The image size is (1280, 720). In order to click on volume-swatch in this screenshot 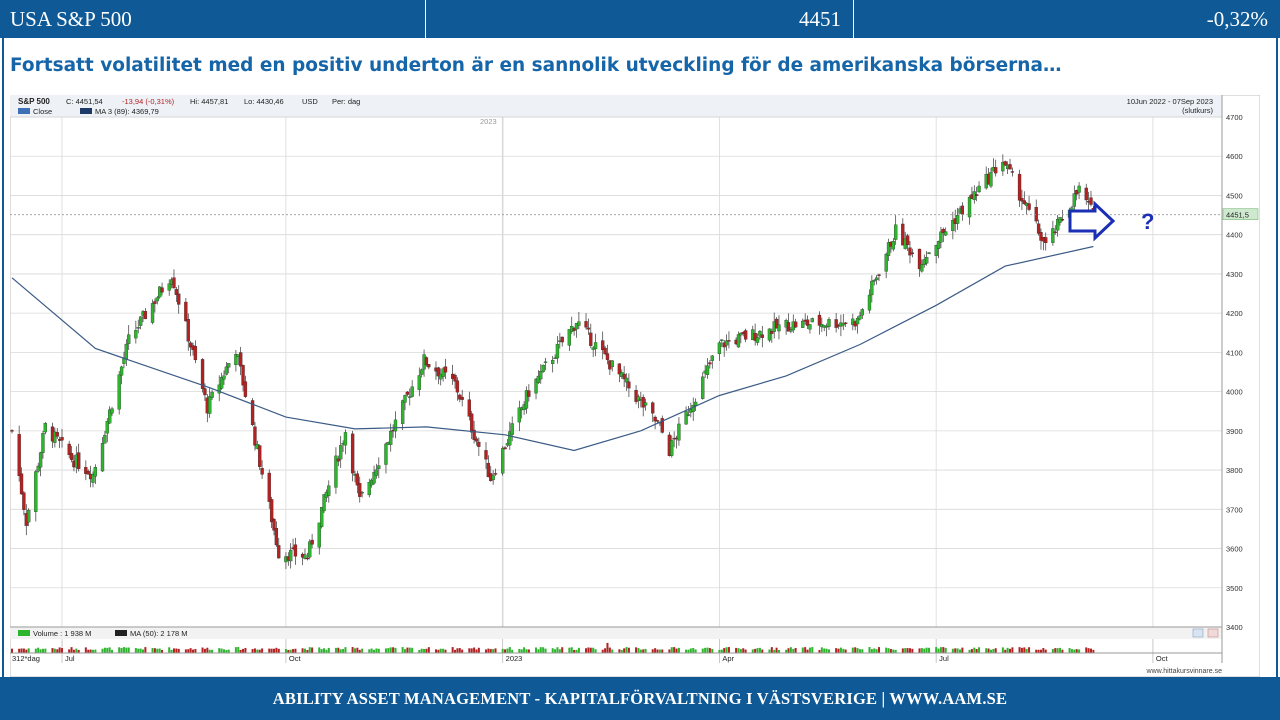, I will do `click(24, 633)`.